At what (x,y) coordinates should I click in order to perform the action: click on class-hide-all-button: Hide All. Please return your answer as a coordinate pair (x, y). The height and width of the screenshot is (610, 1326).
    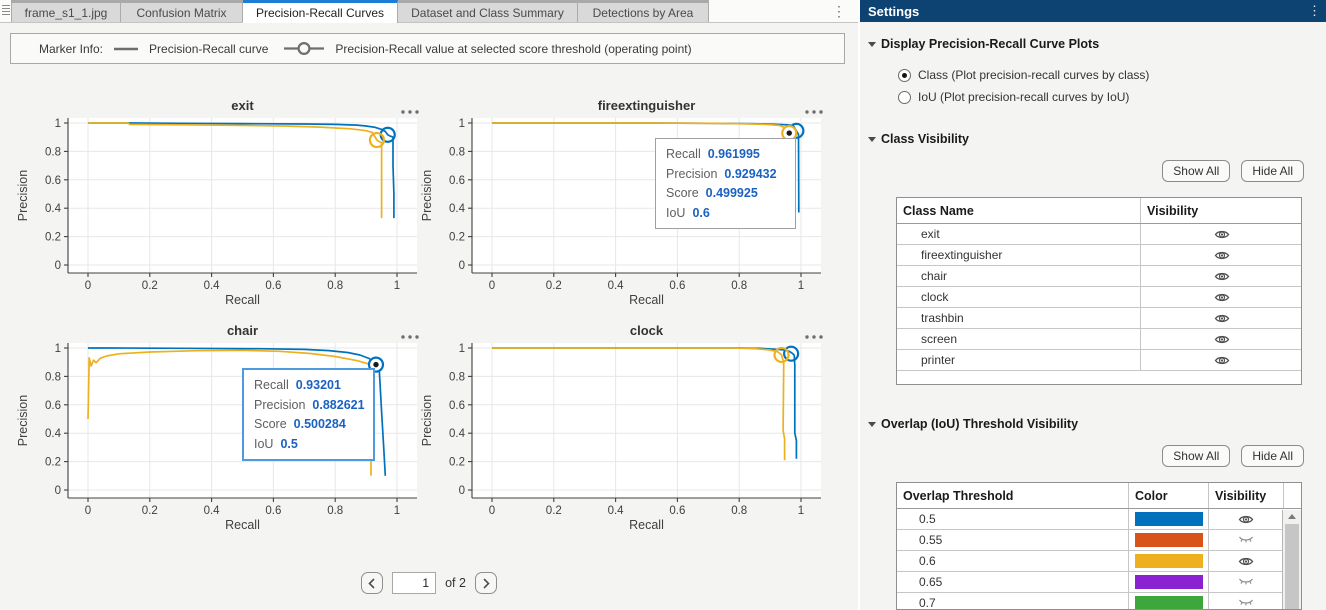
    Looking at the image, I should click on (1272, 171).